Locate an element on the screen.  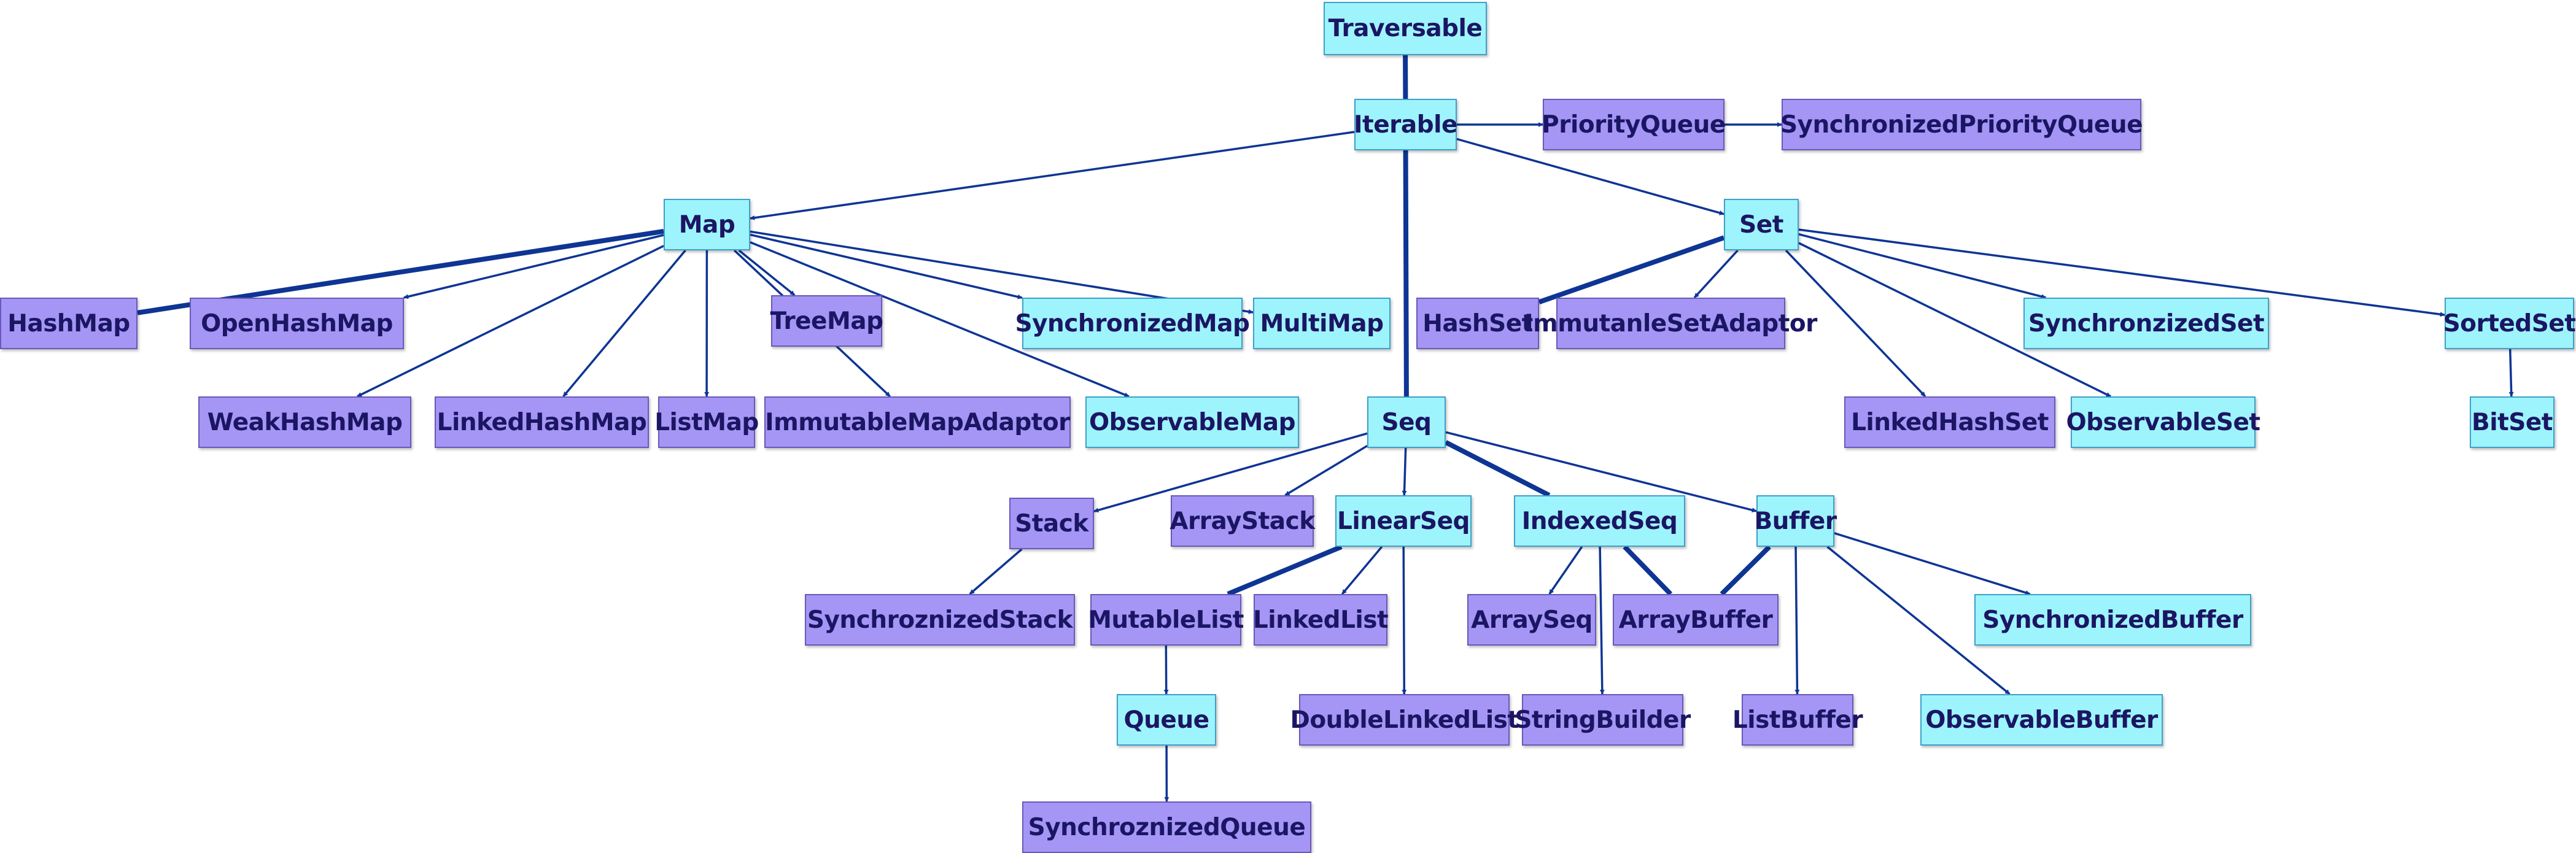
edge-map-to-synchronized-map is located at coordinates (886, 266).